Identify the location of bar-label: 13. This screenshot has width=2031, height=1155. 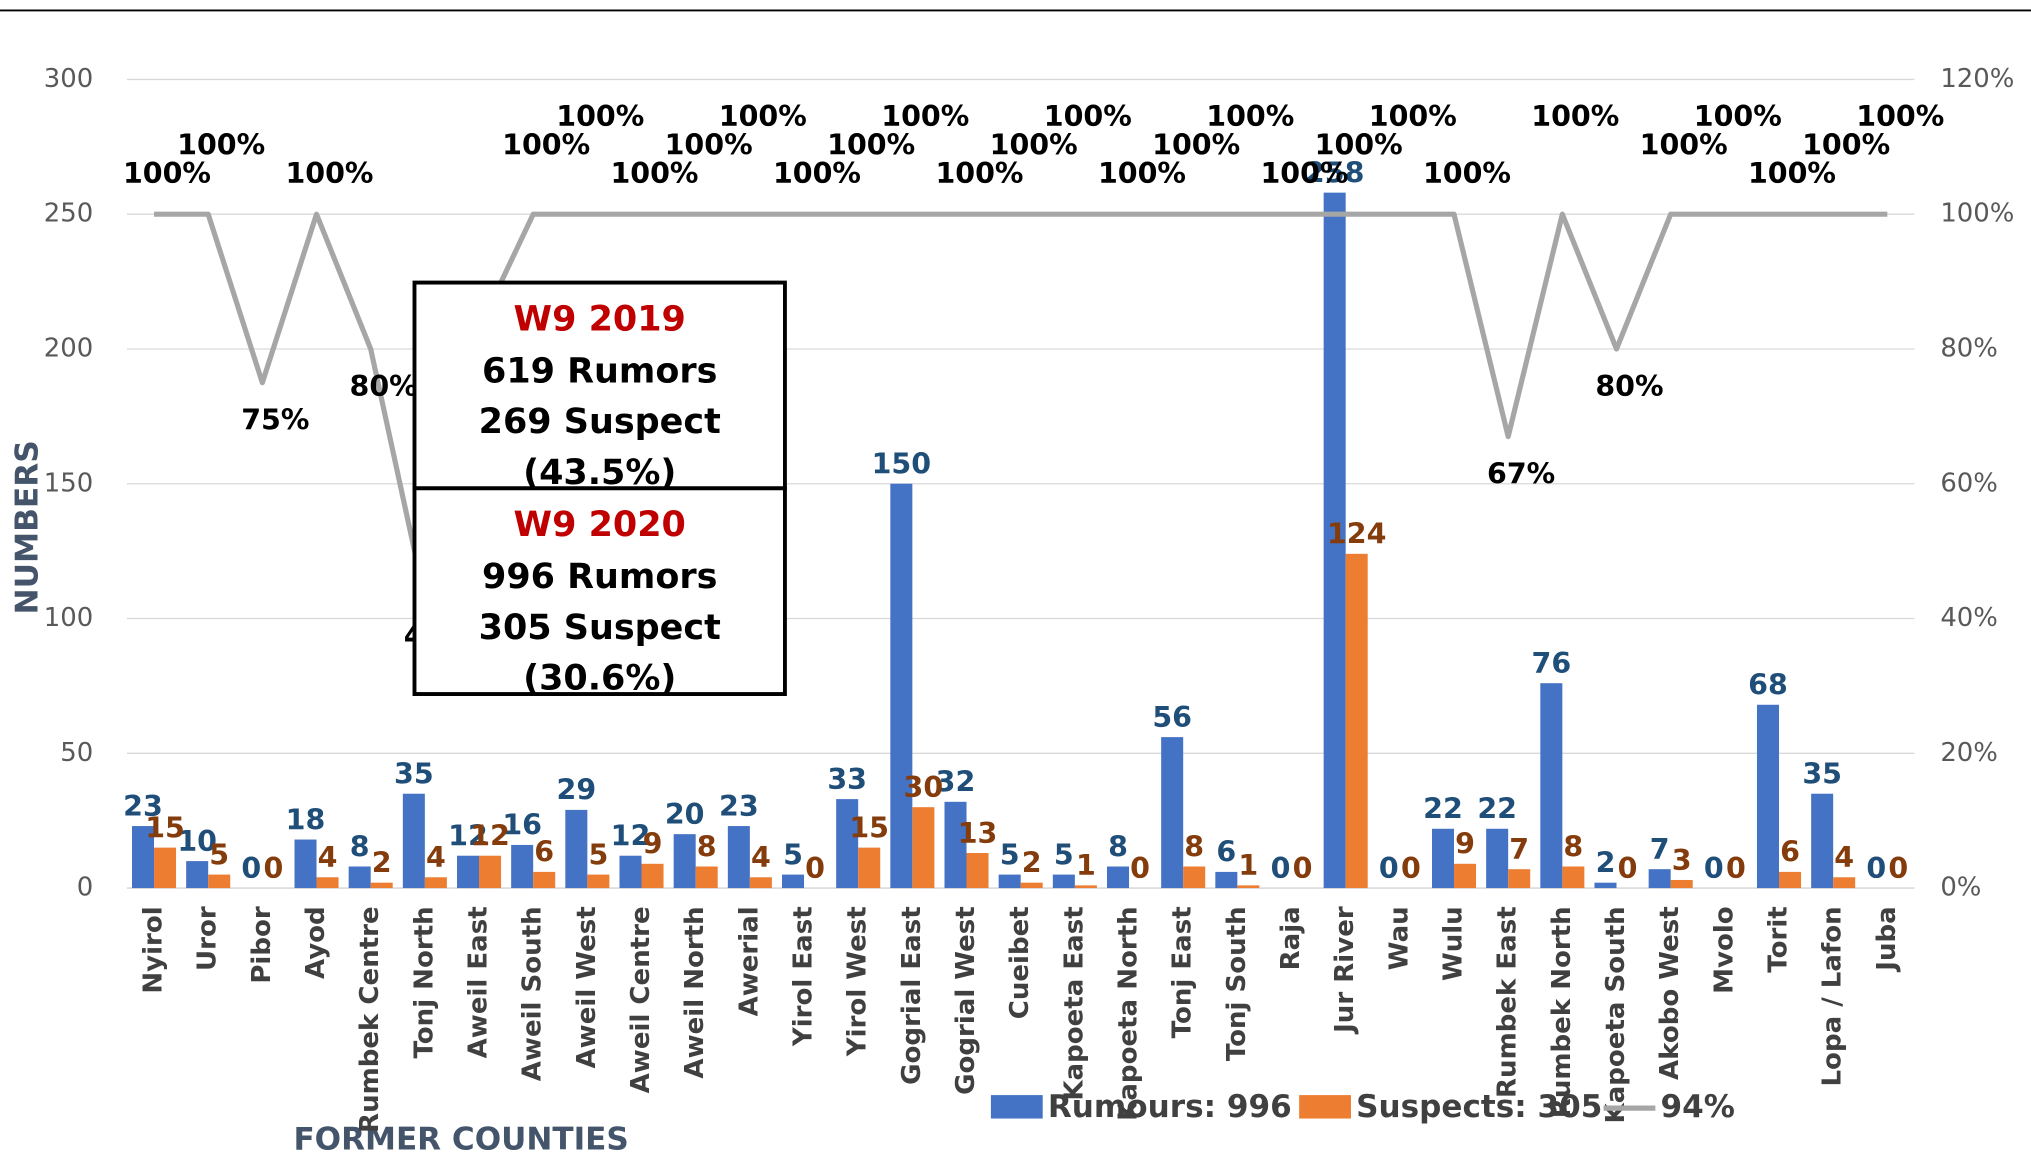
(978, 833).